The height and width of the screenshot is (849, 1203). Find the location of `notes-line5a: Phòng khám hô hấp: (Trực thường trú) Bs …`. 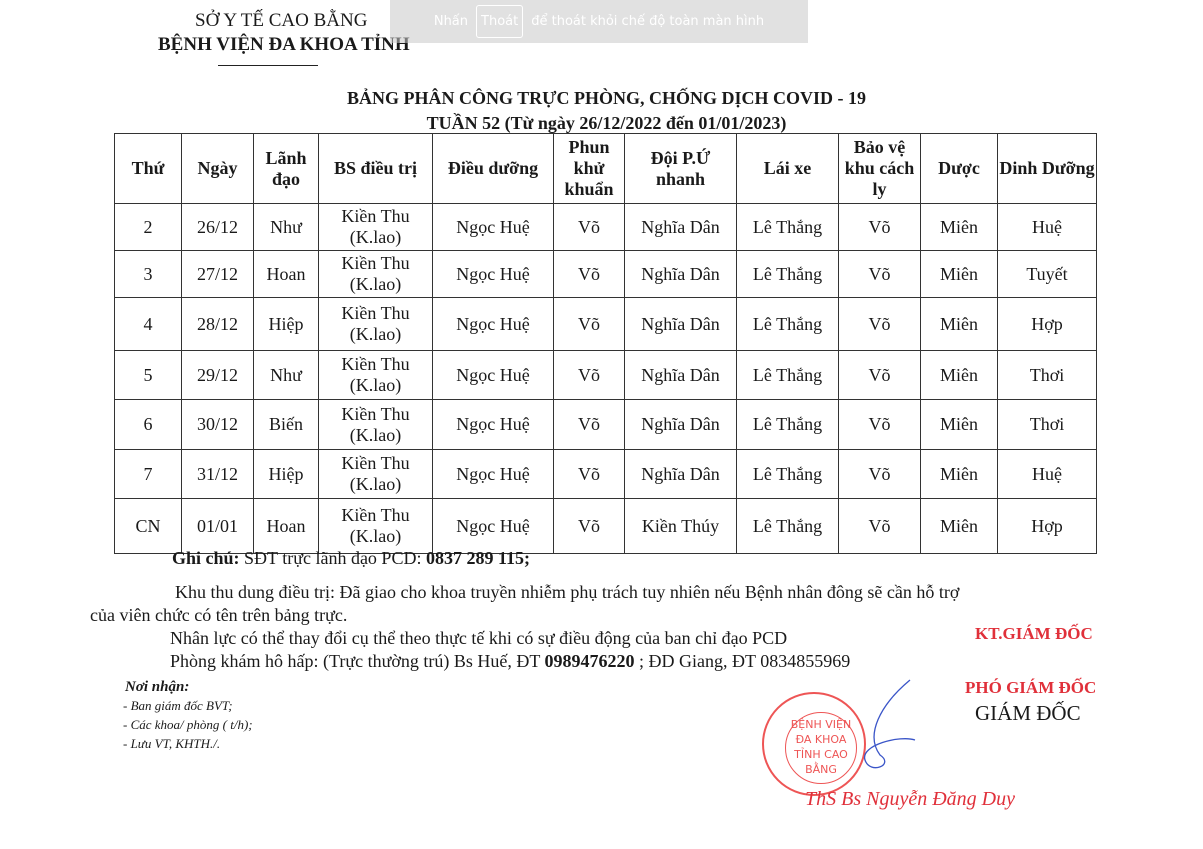

notes-line5a: Phòng khám hô hấp: (Trực thường trú) Bs … is located at coordinates (355, 661).